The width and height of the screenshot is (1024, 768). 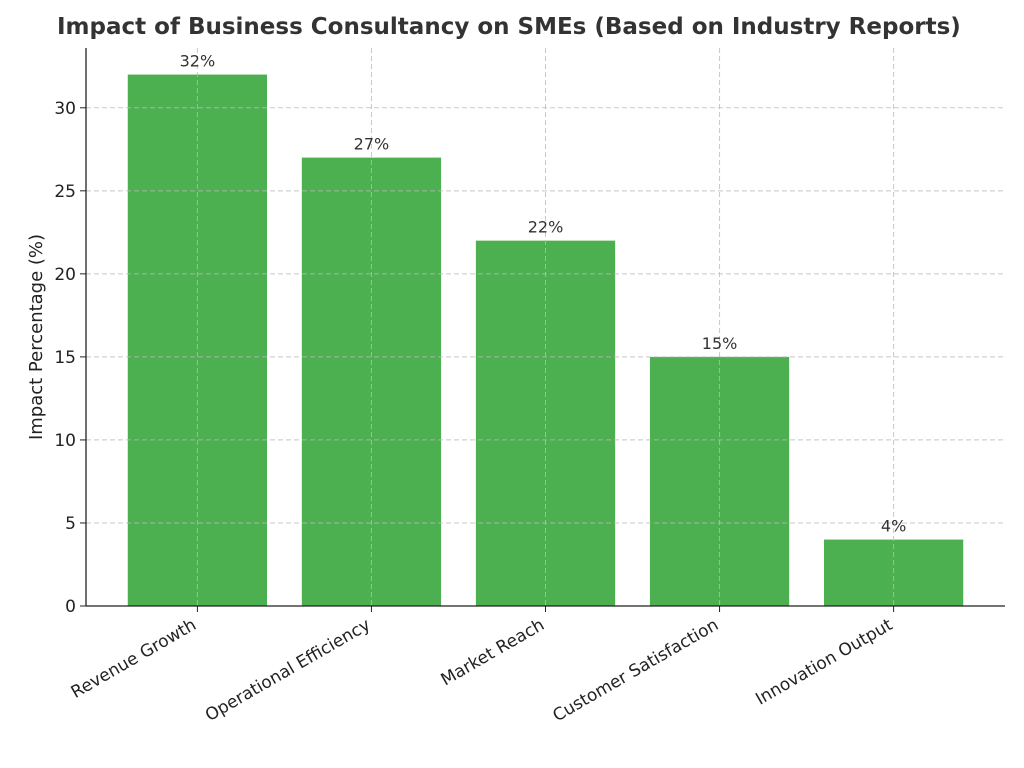 What do you see at coordinates (65, 358) in the screenshot?
I see `y-tick-label: 15` at bounding box center [65, 358].